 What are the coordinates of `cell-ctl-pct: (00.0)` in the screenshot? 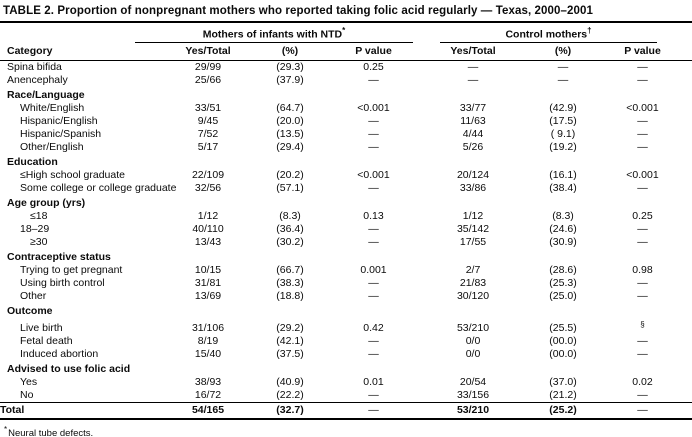 It's located at (563, 341).